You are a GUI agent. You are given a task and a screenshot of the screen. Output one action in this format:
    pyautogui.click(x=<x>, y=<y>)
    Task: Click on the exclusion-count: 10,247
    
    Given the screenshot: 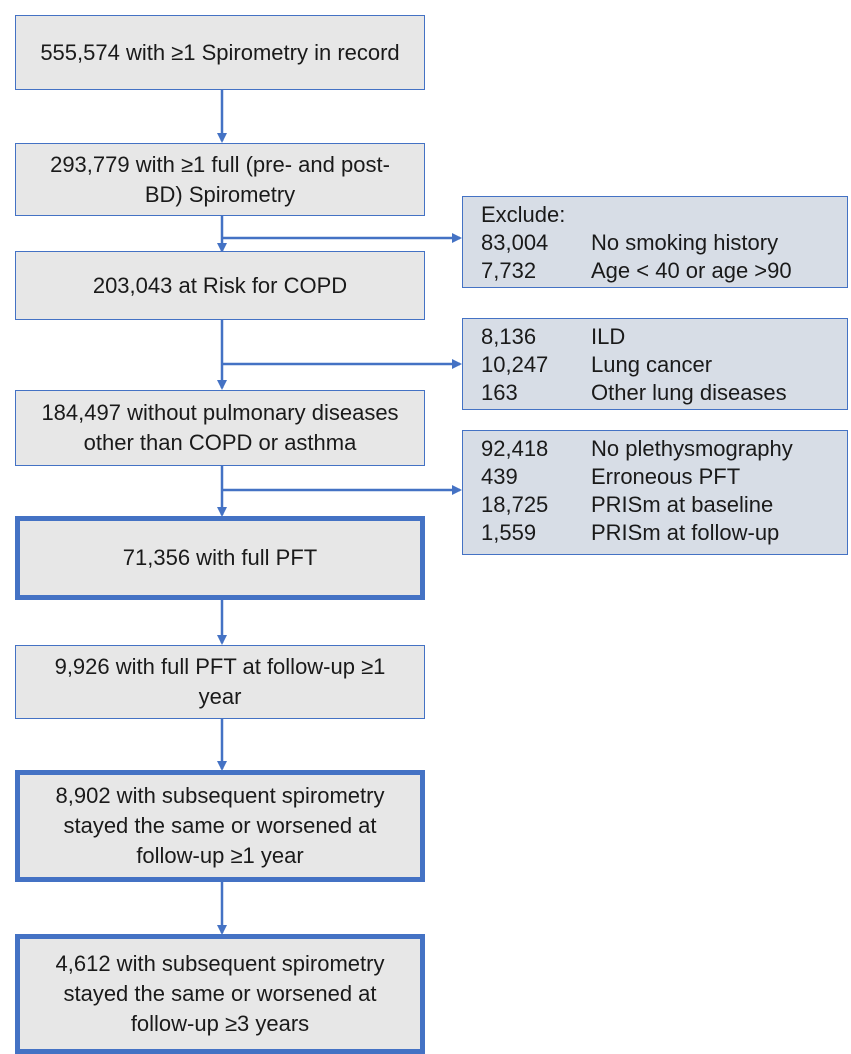 What is the action you would take?
    pyautogui.click(x=515, y=364)
    